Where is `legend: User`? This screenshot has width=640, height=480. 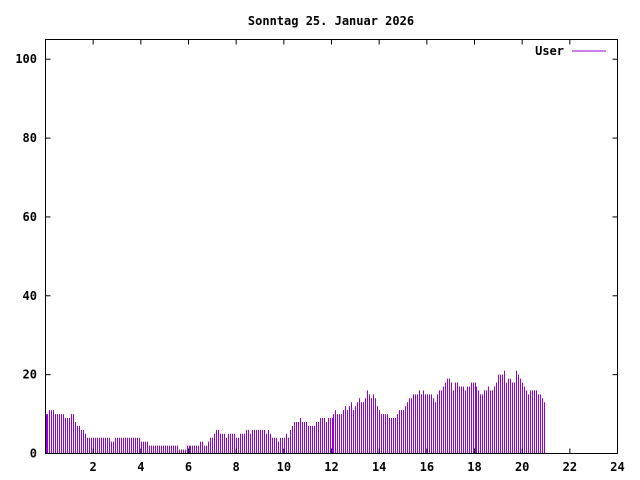
legend: User is located at coordinates (570, 51).